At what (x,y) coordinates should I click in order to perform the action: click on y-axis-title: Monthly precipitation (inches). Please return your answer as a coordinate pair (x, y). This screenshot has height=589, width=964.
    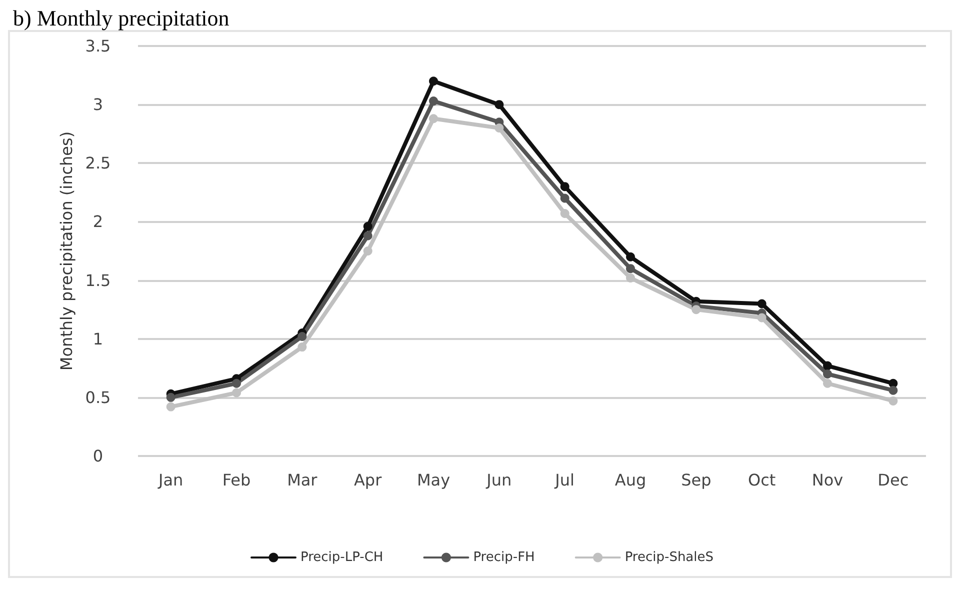
    Looking at the image, I should click on (66, 251).